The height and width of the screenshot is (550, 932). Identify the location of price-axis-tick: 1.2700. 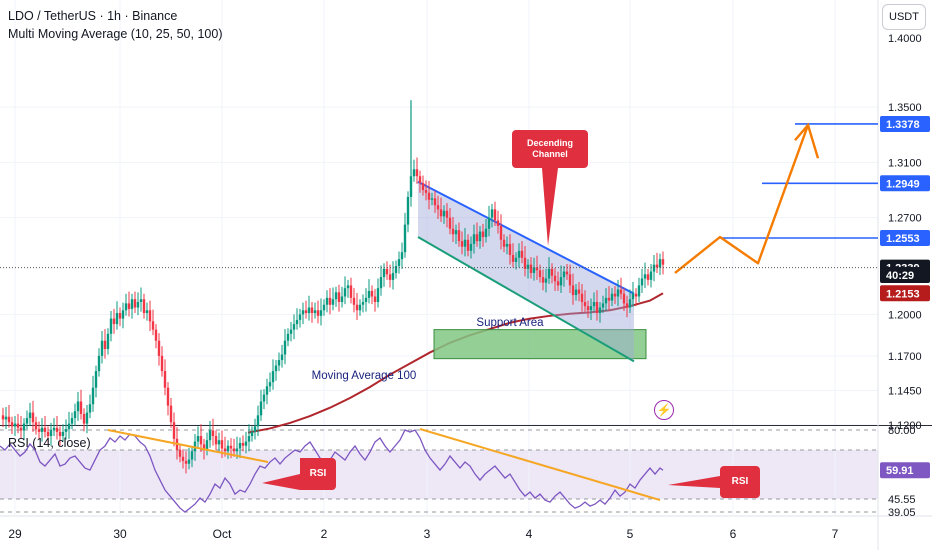
(905, 219).